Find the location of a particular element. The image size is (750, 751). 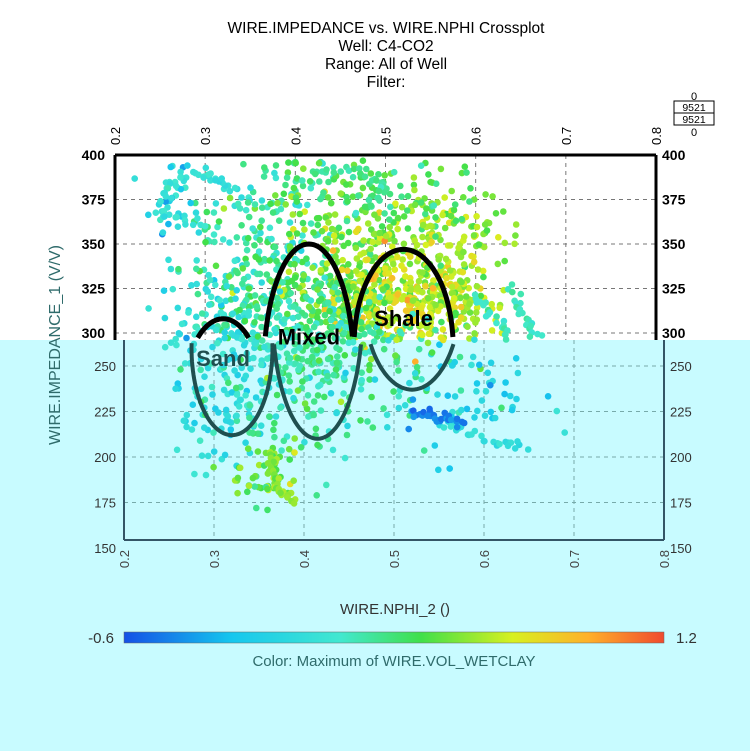

legend-box-line2: 9521 is located at coordinates (694, 120).